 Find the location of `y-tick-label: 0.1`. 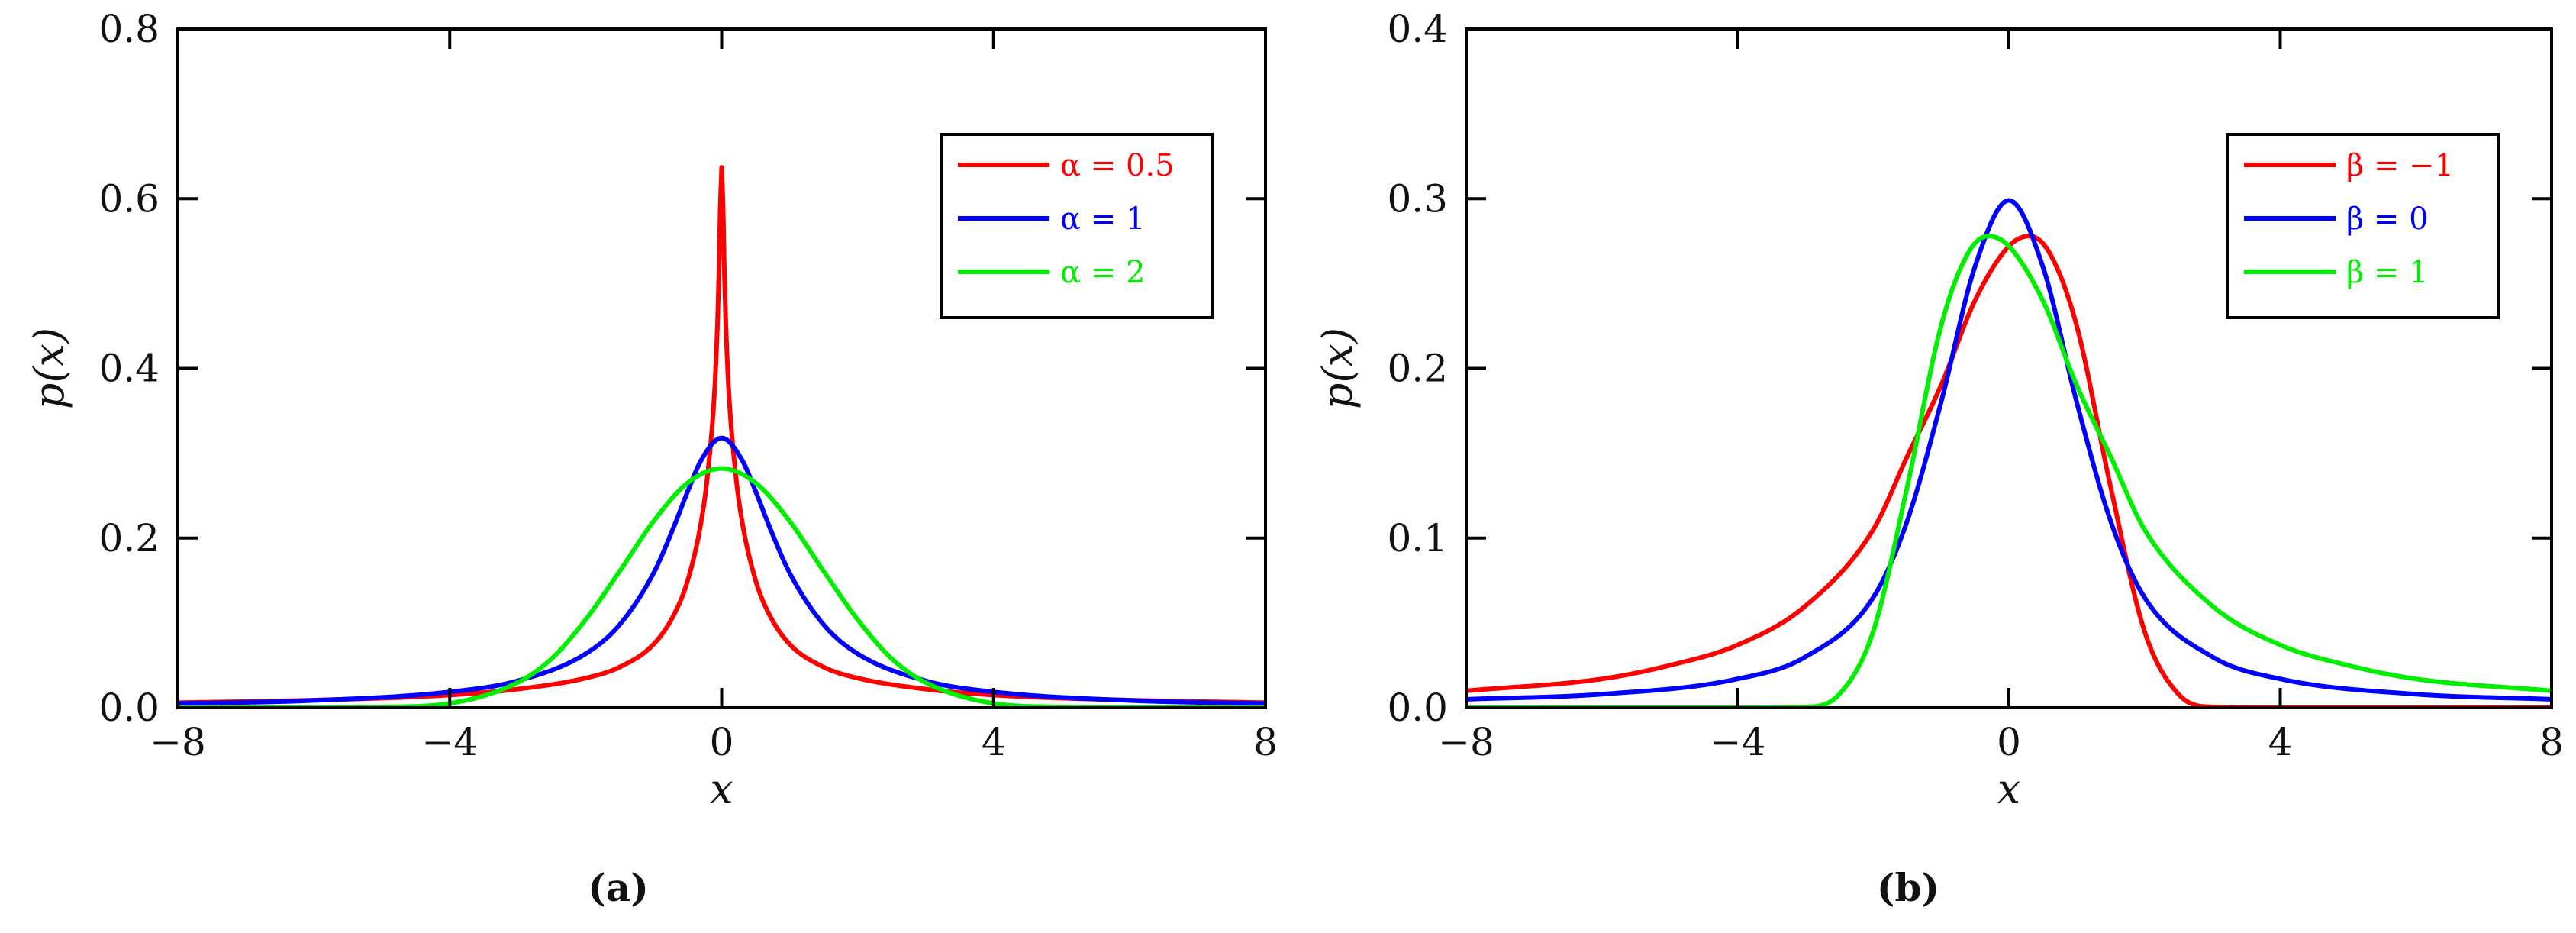

y-tick-label: 0.1 is located at coordinates (1418, 538).